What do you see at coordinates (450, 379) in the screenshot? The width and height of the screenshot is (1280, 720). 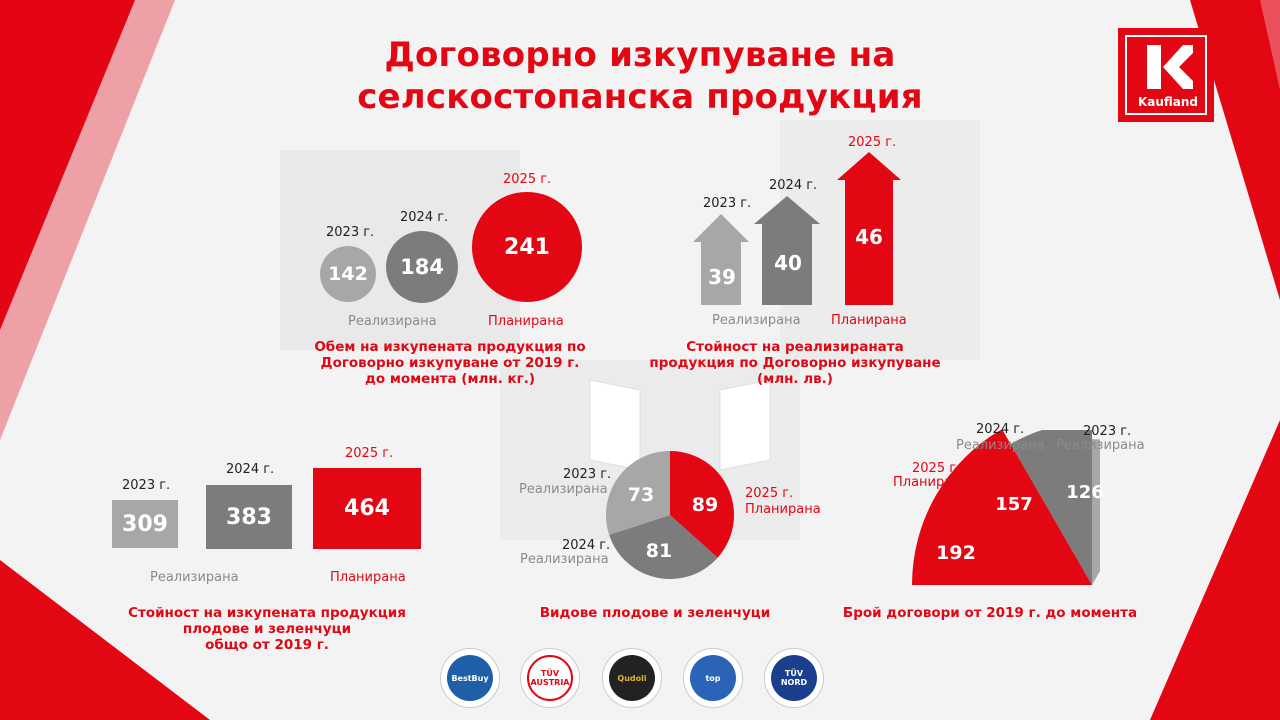 I see `volume-caption-line-3: до момента (млн. кг.)` at bounding box center [450, 379].